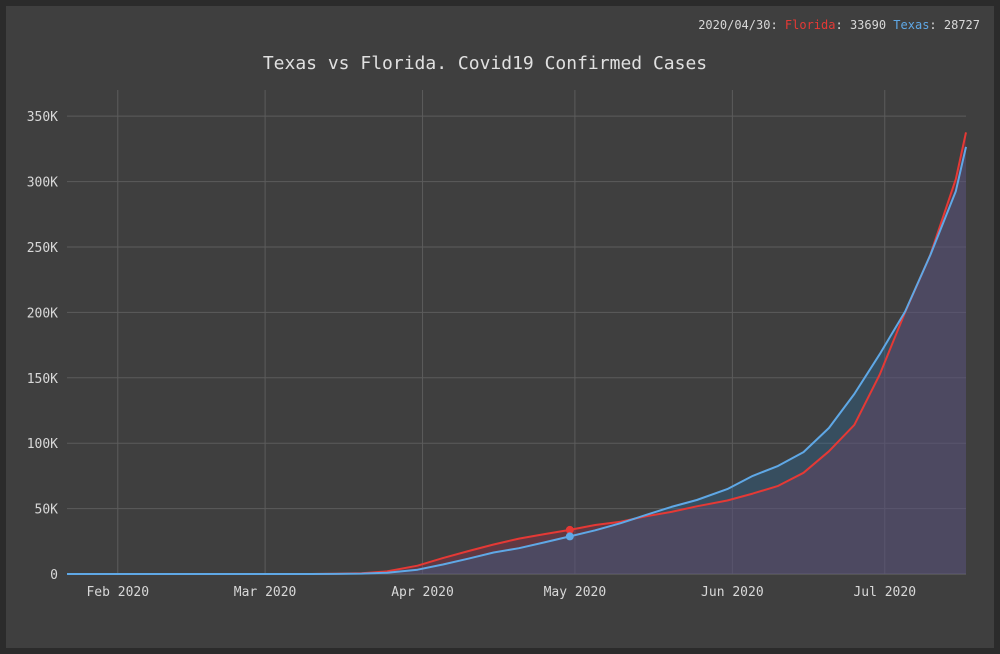  What do you see at coordinates (265, 592) in the screenshot?
I see `x-tick-label: Mar 2020` at bounding box center [265, 592].